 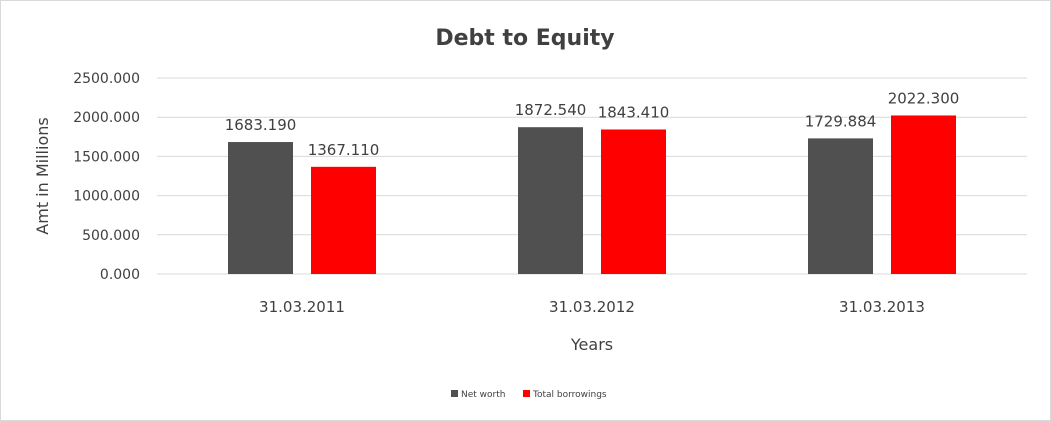 I want to click on x-tick-label: 31.03.2013, so click(x=882, y=307).